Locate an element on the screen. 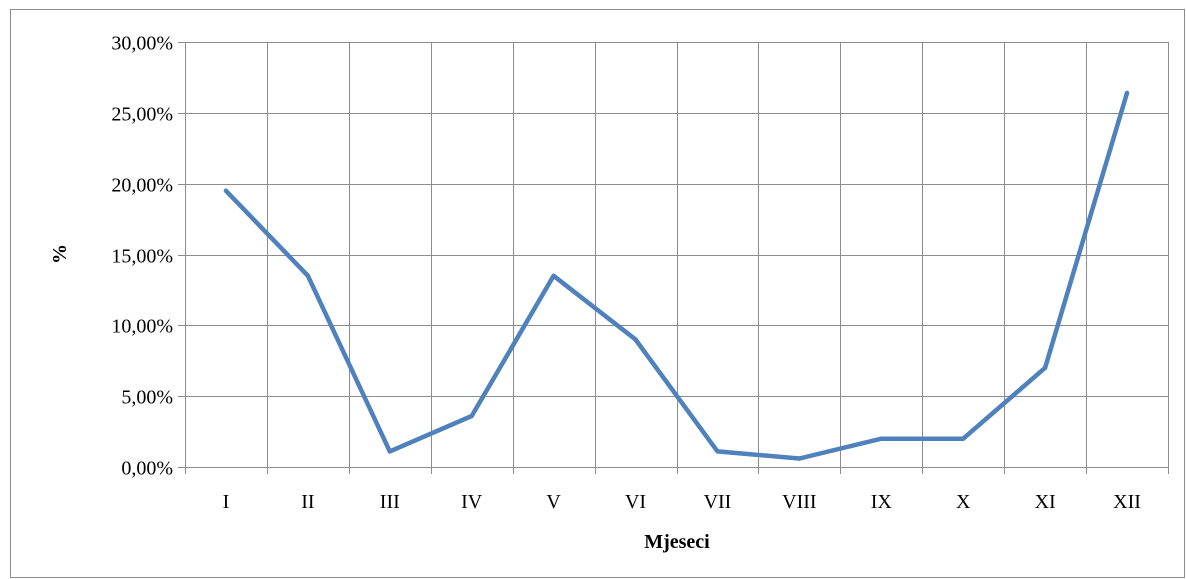  x-axis-title: Mjeseci is located at coordinates (677, 542).